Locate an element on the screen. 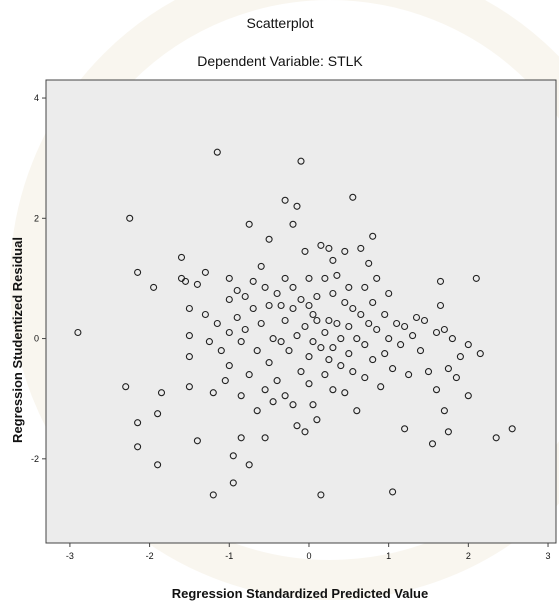 The height and width of the screenshot is (605, 559). x-tick-label: 2 is located at coordinates (468, 556).